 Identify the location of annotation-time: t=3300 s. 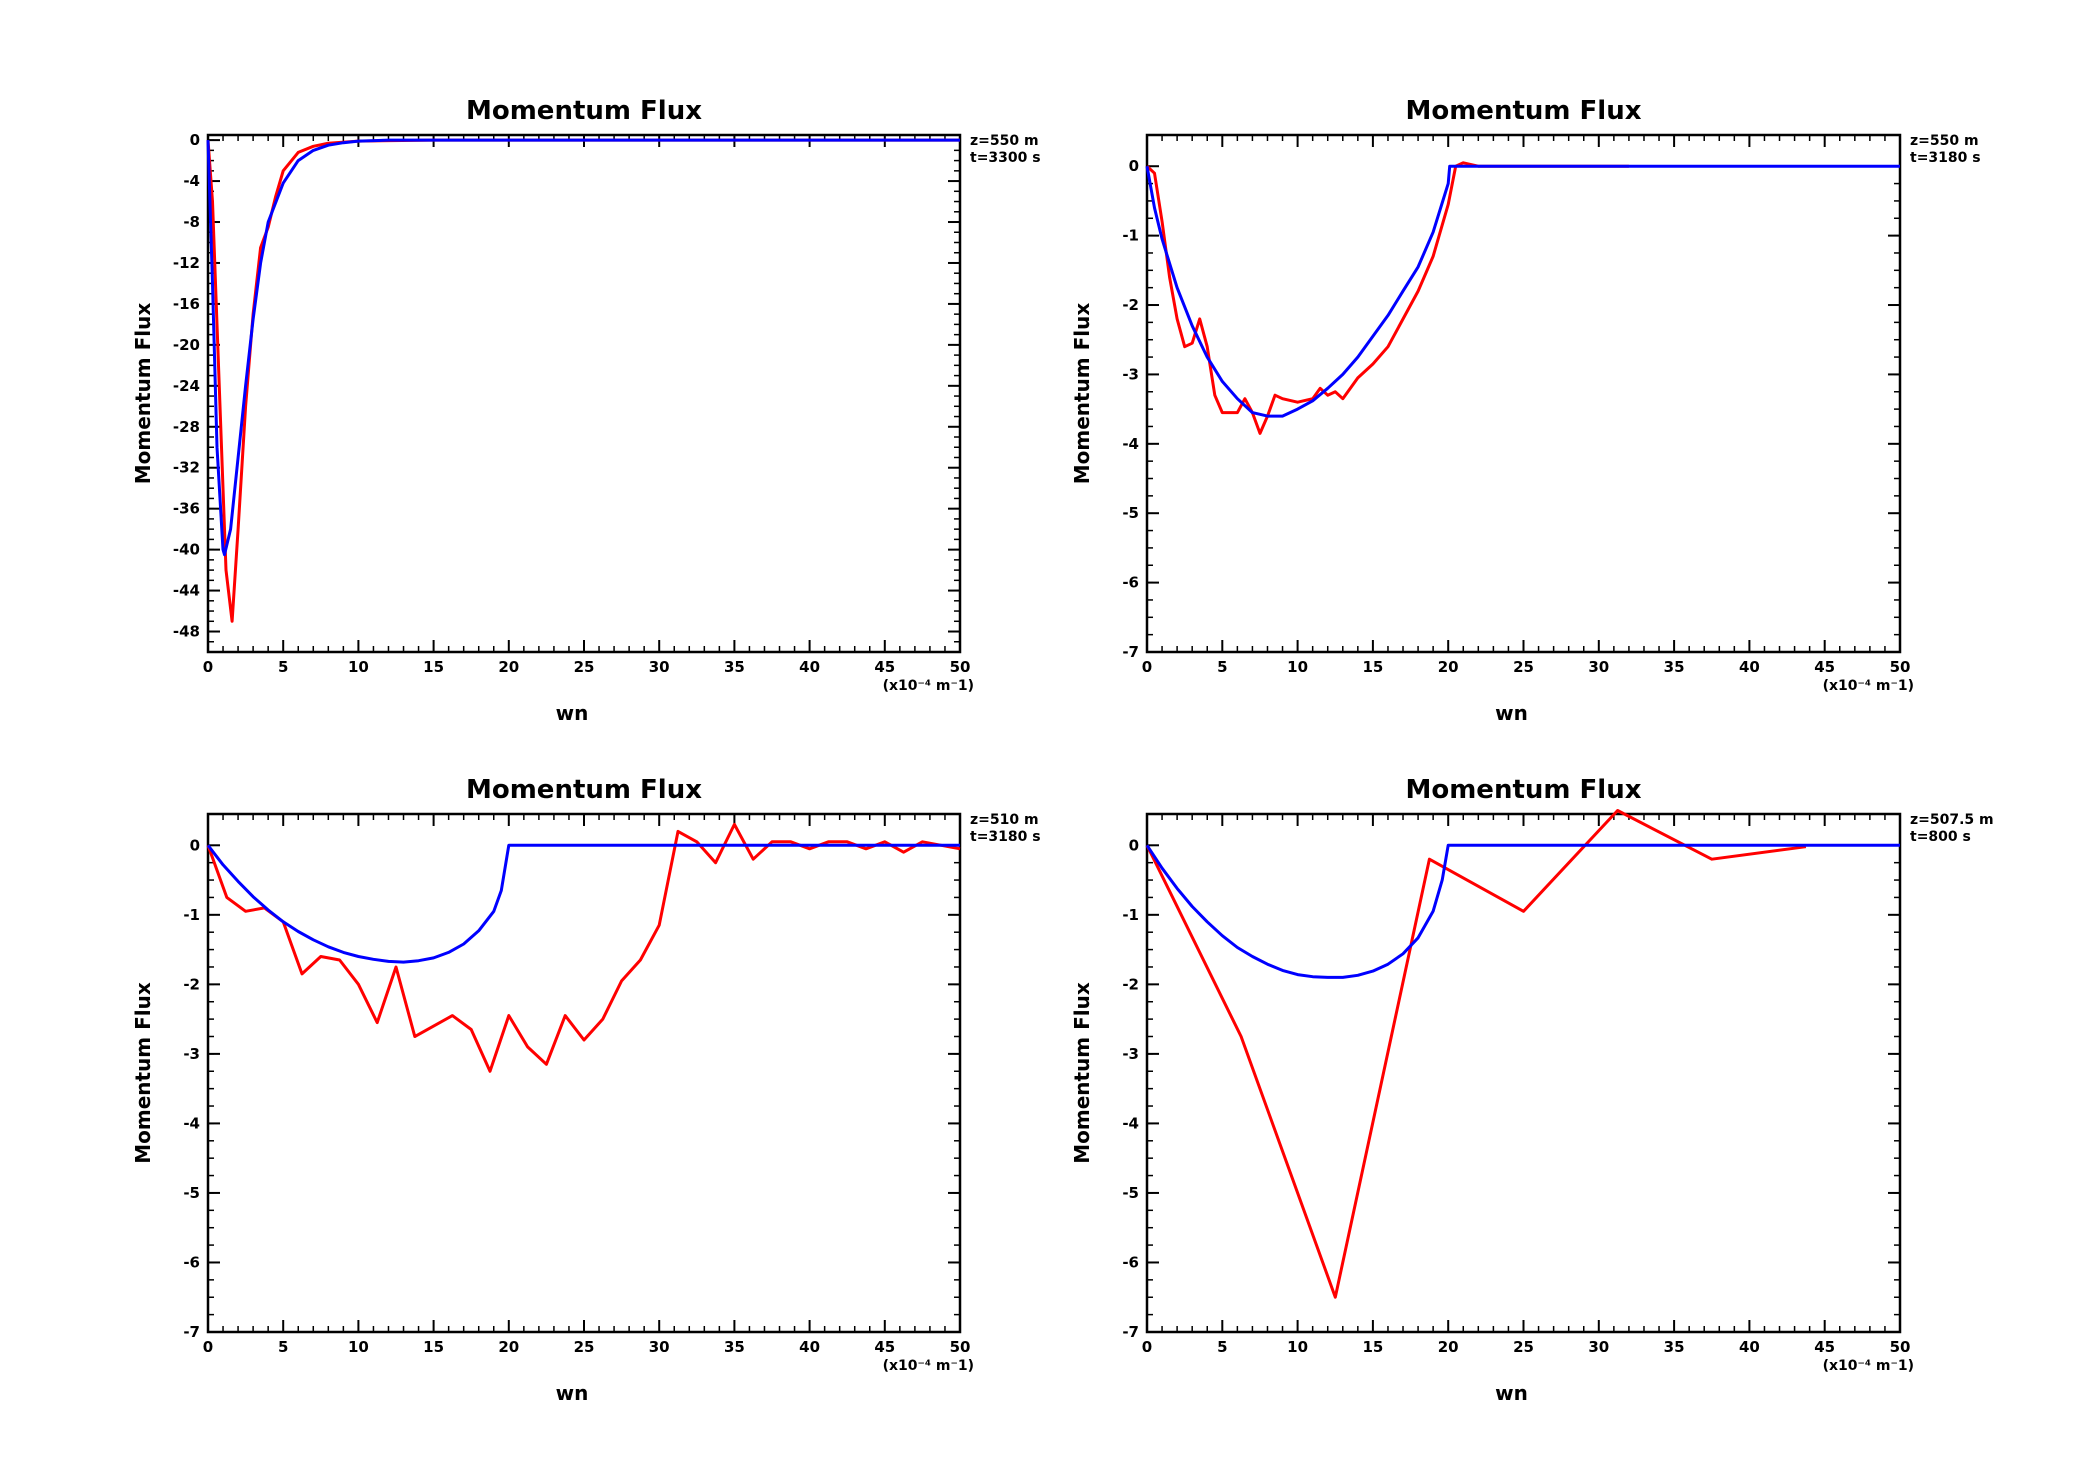
(1005, 158).